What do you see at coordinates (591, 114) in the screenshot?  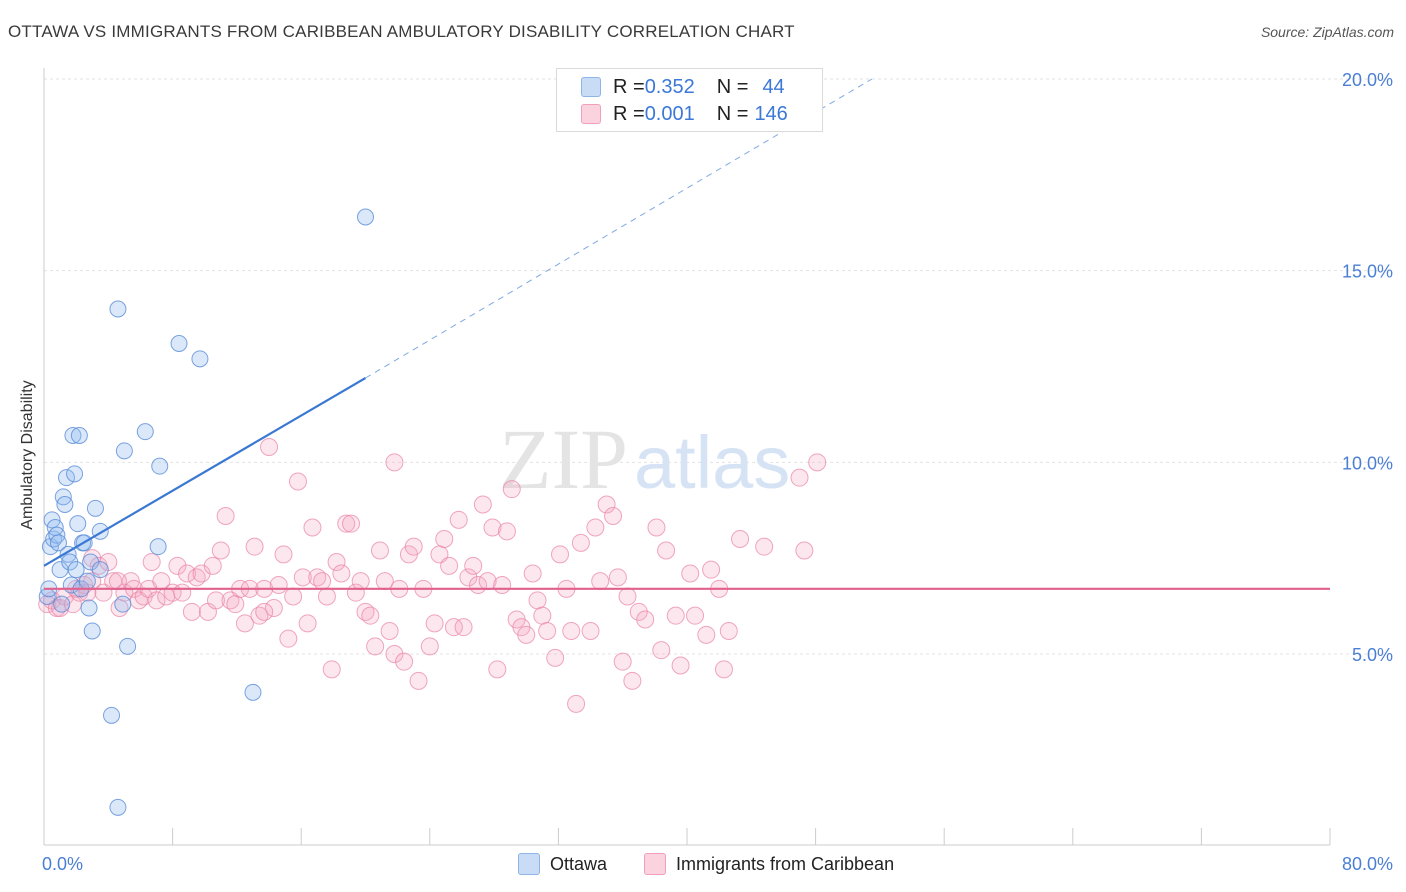 I see `legend-swatch-caribbean` at bounding box center [591, 114].